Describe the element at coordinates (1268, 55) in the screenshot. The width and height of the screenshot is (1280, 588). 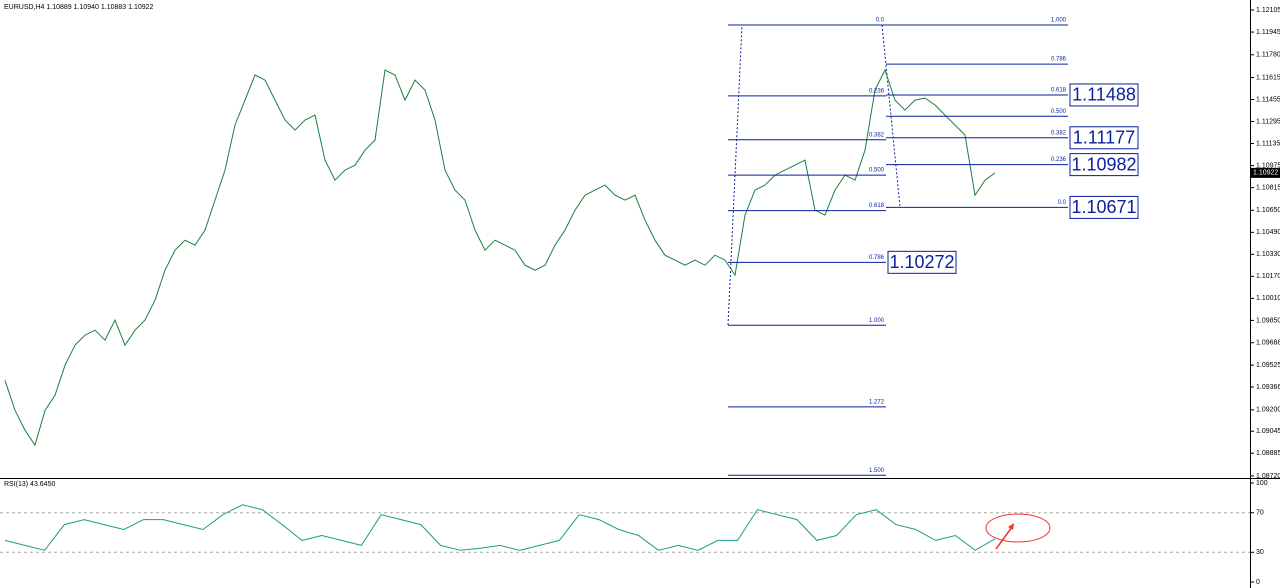
I see `y-tick-label: 1.11780` at that location.